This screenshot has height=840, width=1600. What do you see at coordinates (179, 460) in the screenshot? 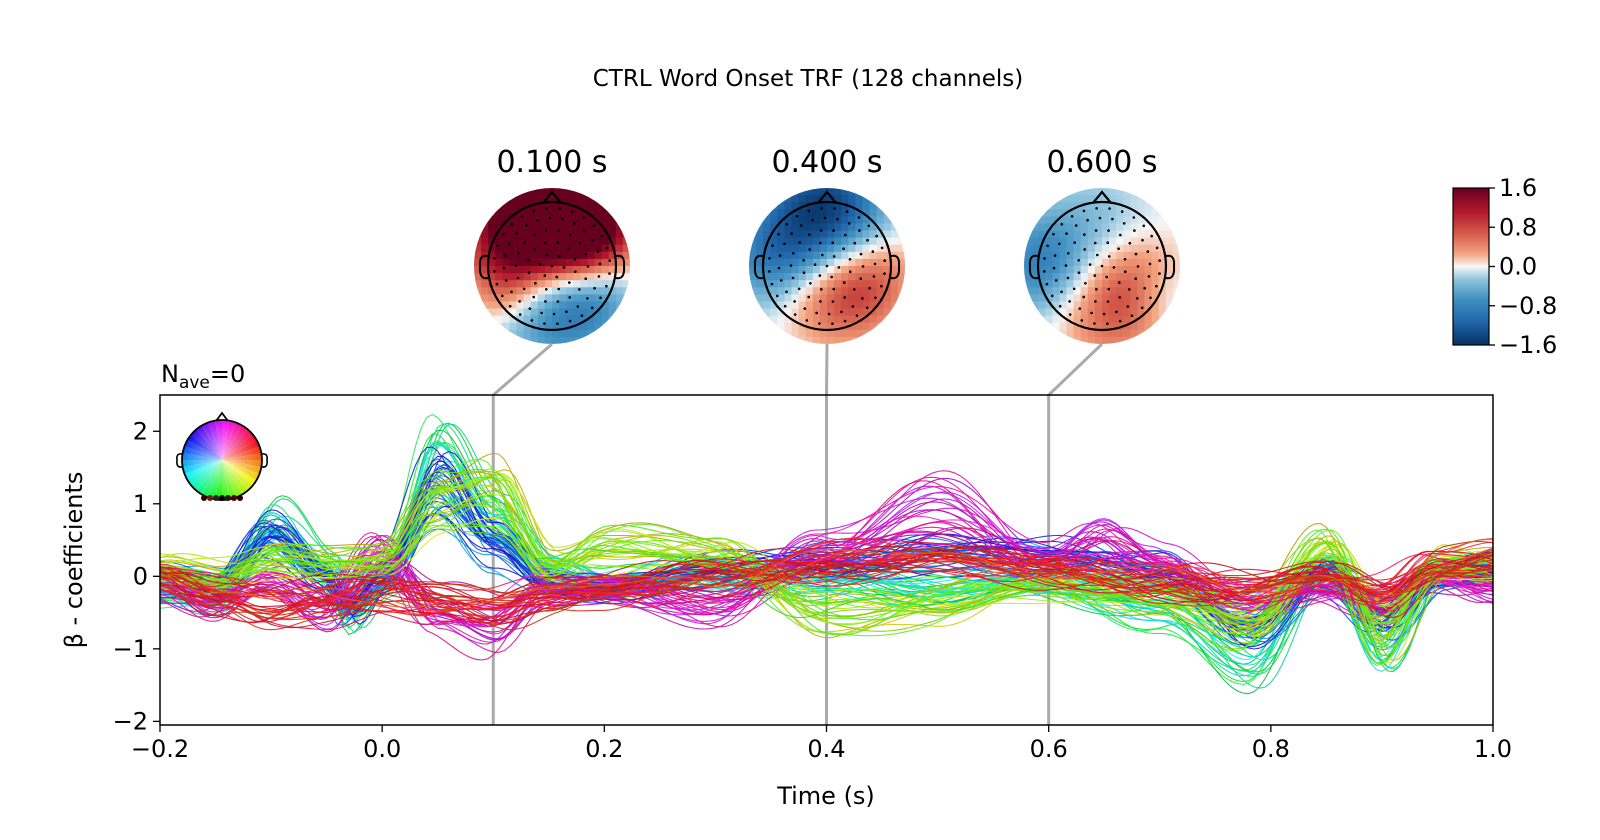
I see `wheel-left-ear` at bounding box center [179, 460].